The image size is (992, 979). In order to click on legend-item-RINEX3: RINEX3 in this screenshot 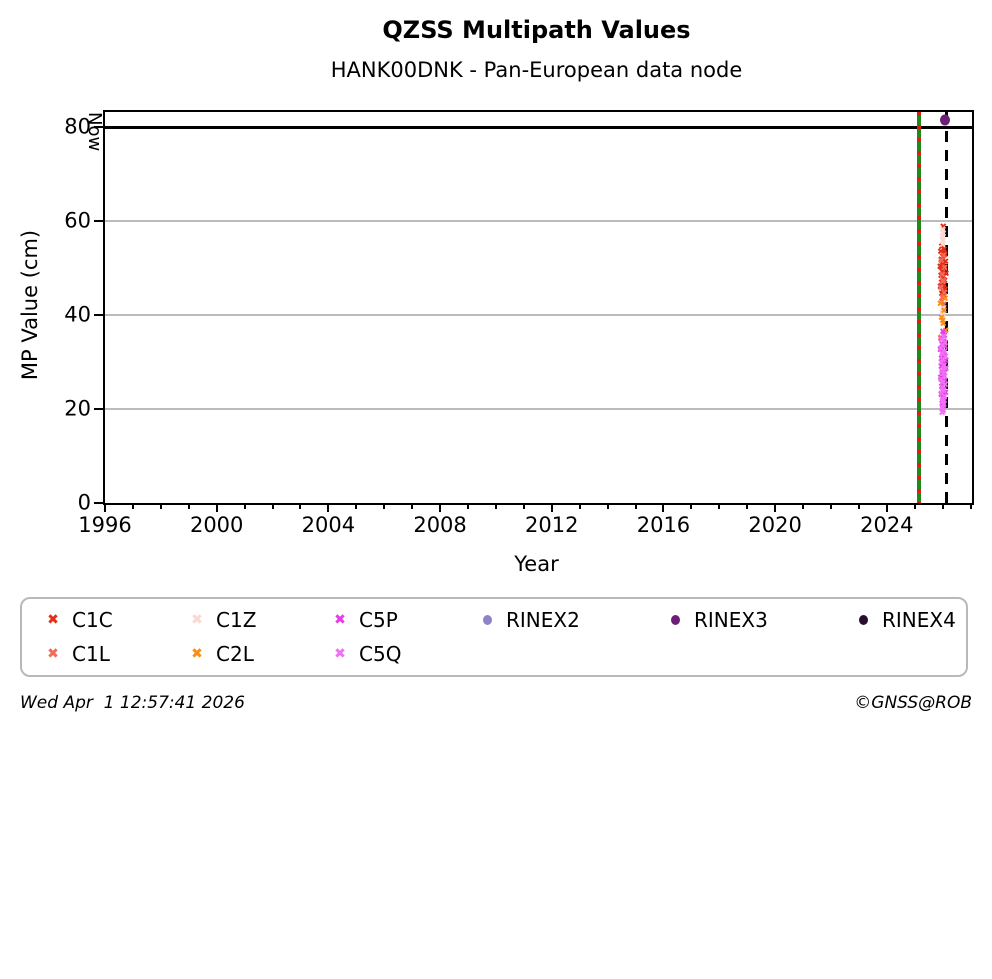, I will do `click(760, 620)`.